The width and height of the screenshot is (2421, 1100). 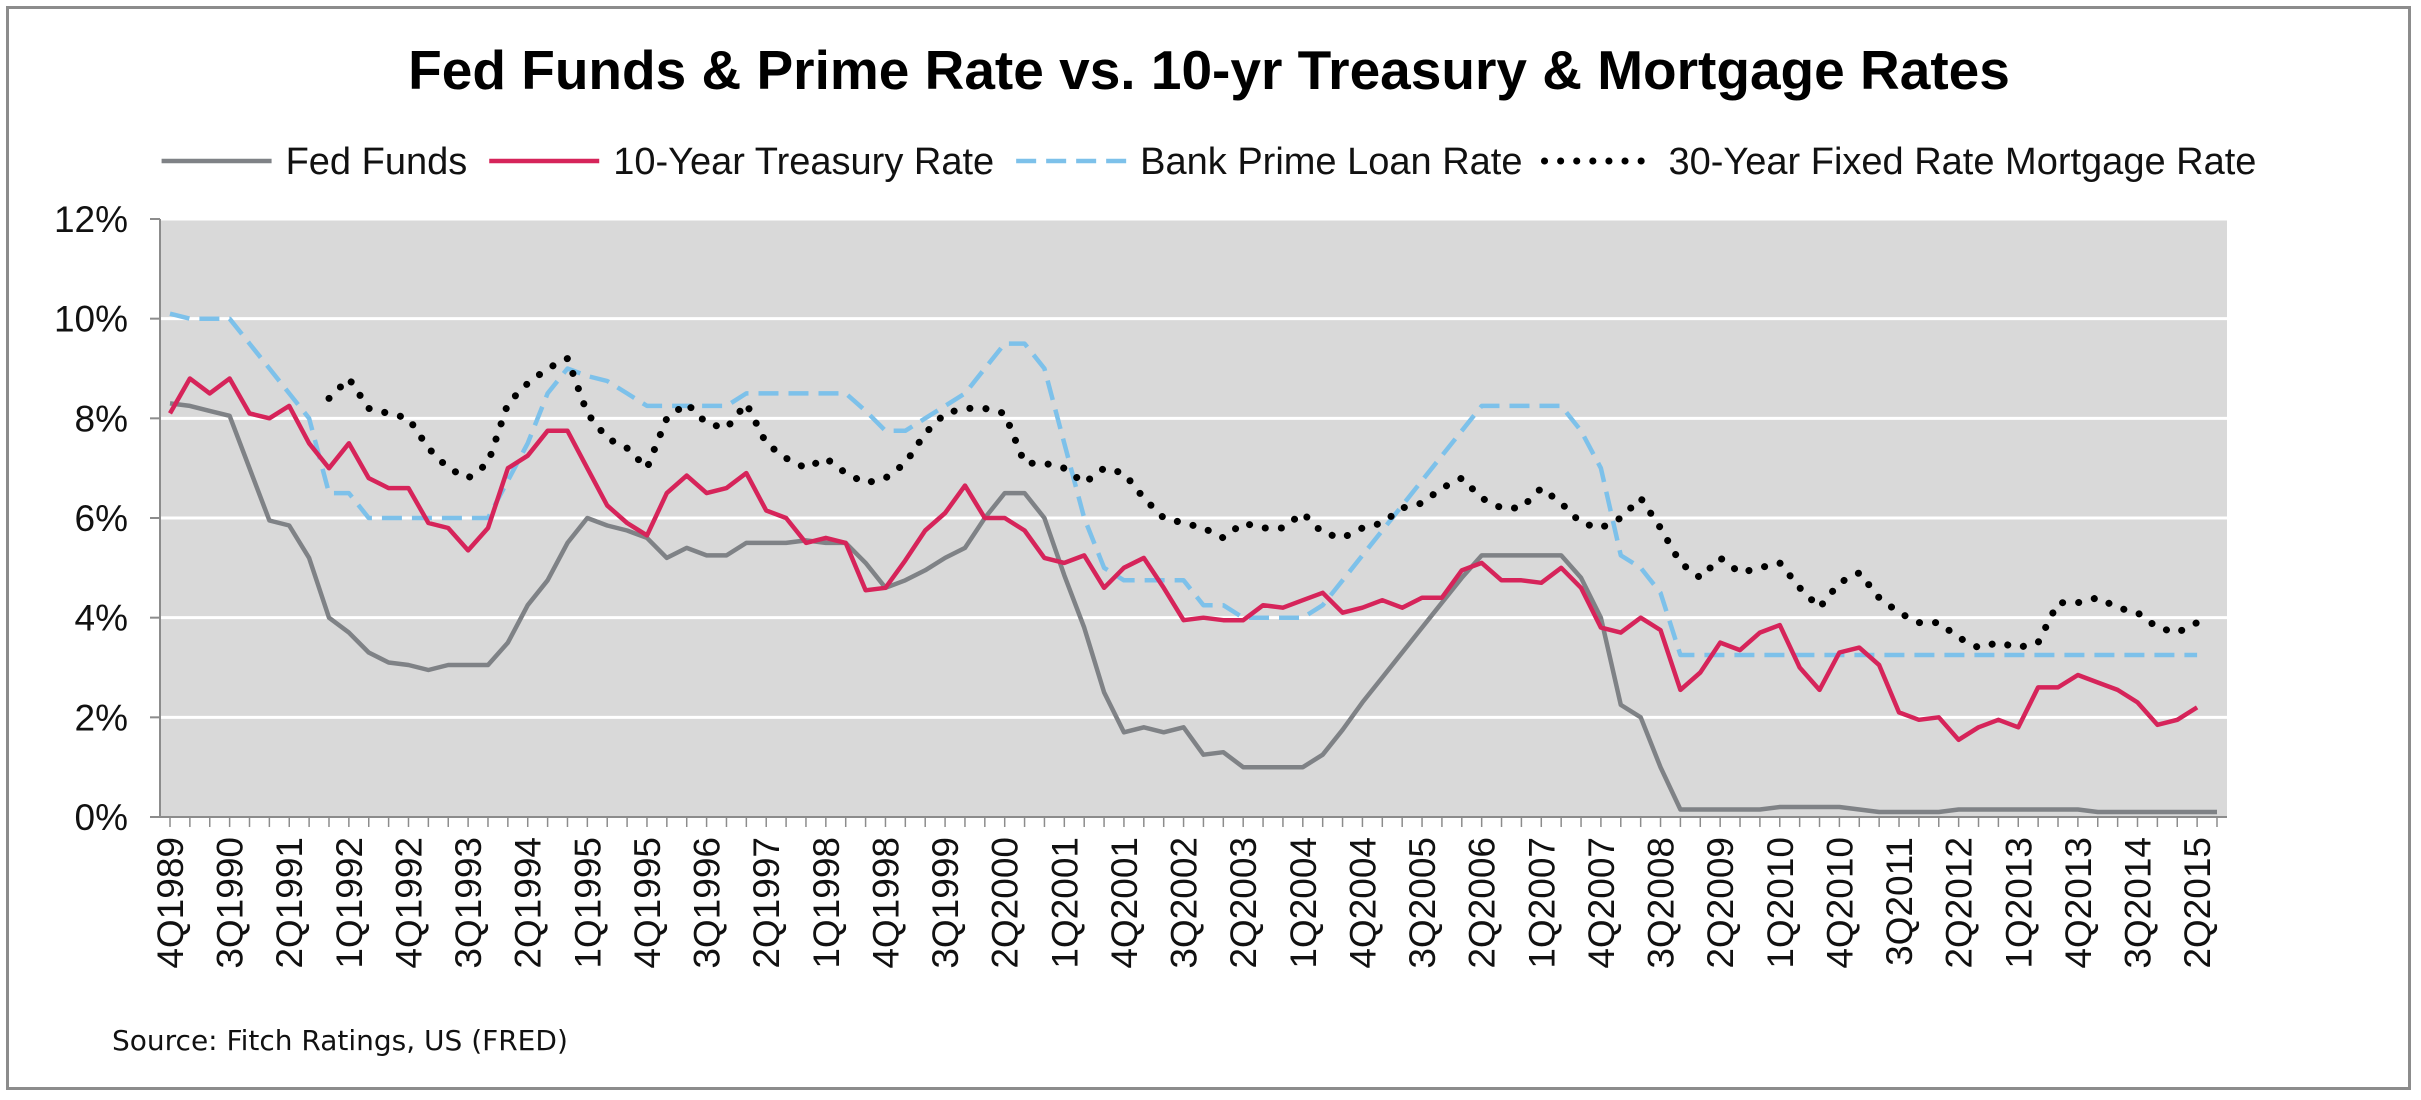 I want to click on x-tick-label: 4Q2001, so click(x=1124, y=903).